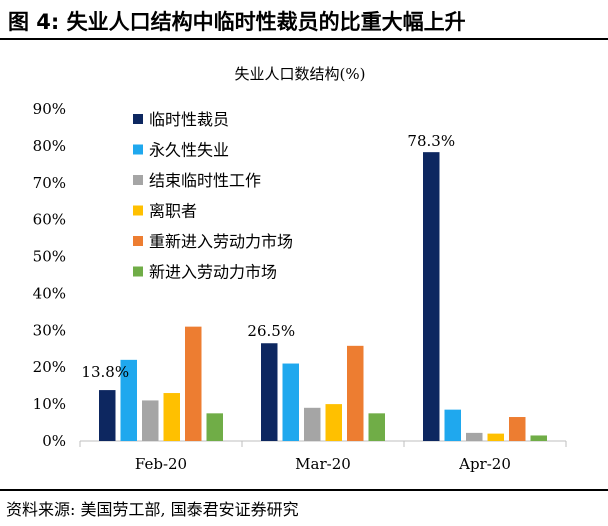  Describe the element at coordinates (189, 150) in the screenshot. I see `legend-label: 永久性失业` at that location.